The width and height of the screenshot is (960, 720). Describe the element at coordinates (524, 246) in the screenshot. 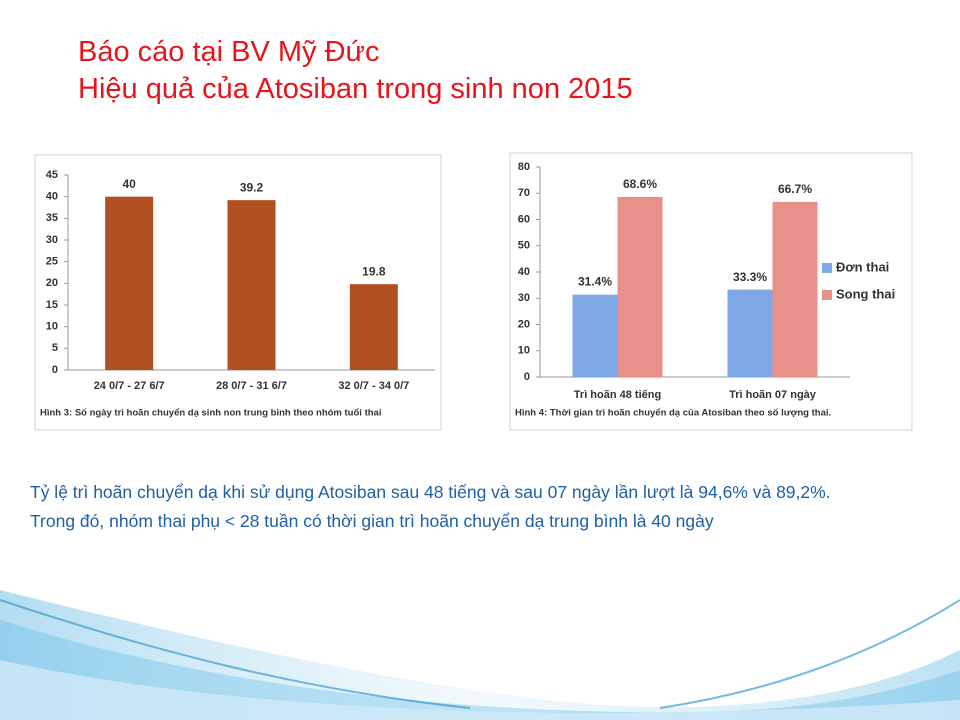

I see `y-tick-label: 50` at that location.